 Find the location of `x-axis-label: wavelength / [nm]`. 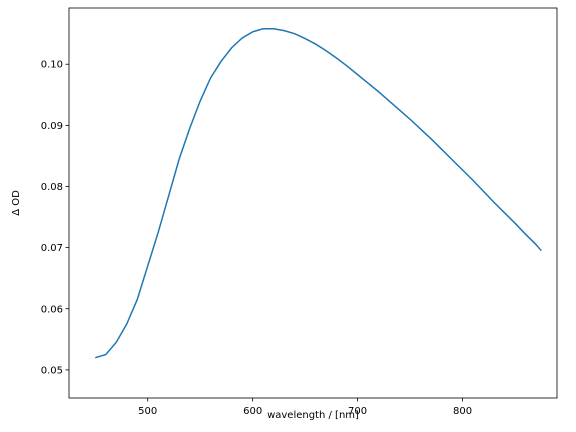

x-axis-label: wavelength / [nm] is located at coordinates (313, 415).